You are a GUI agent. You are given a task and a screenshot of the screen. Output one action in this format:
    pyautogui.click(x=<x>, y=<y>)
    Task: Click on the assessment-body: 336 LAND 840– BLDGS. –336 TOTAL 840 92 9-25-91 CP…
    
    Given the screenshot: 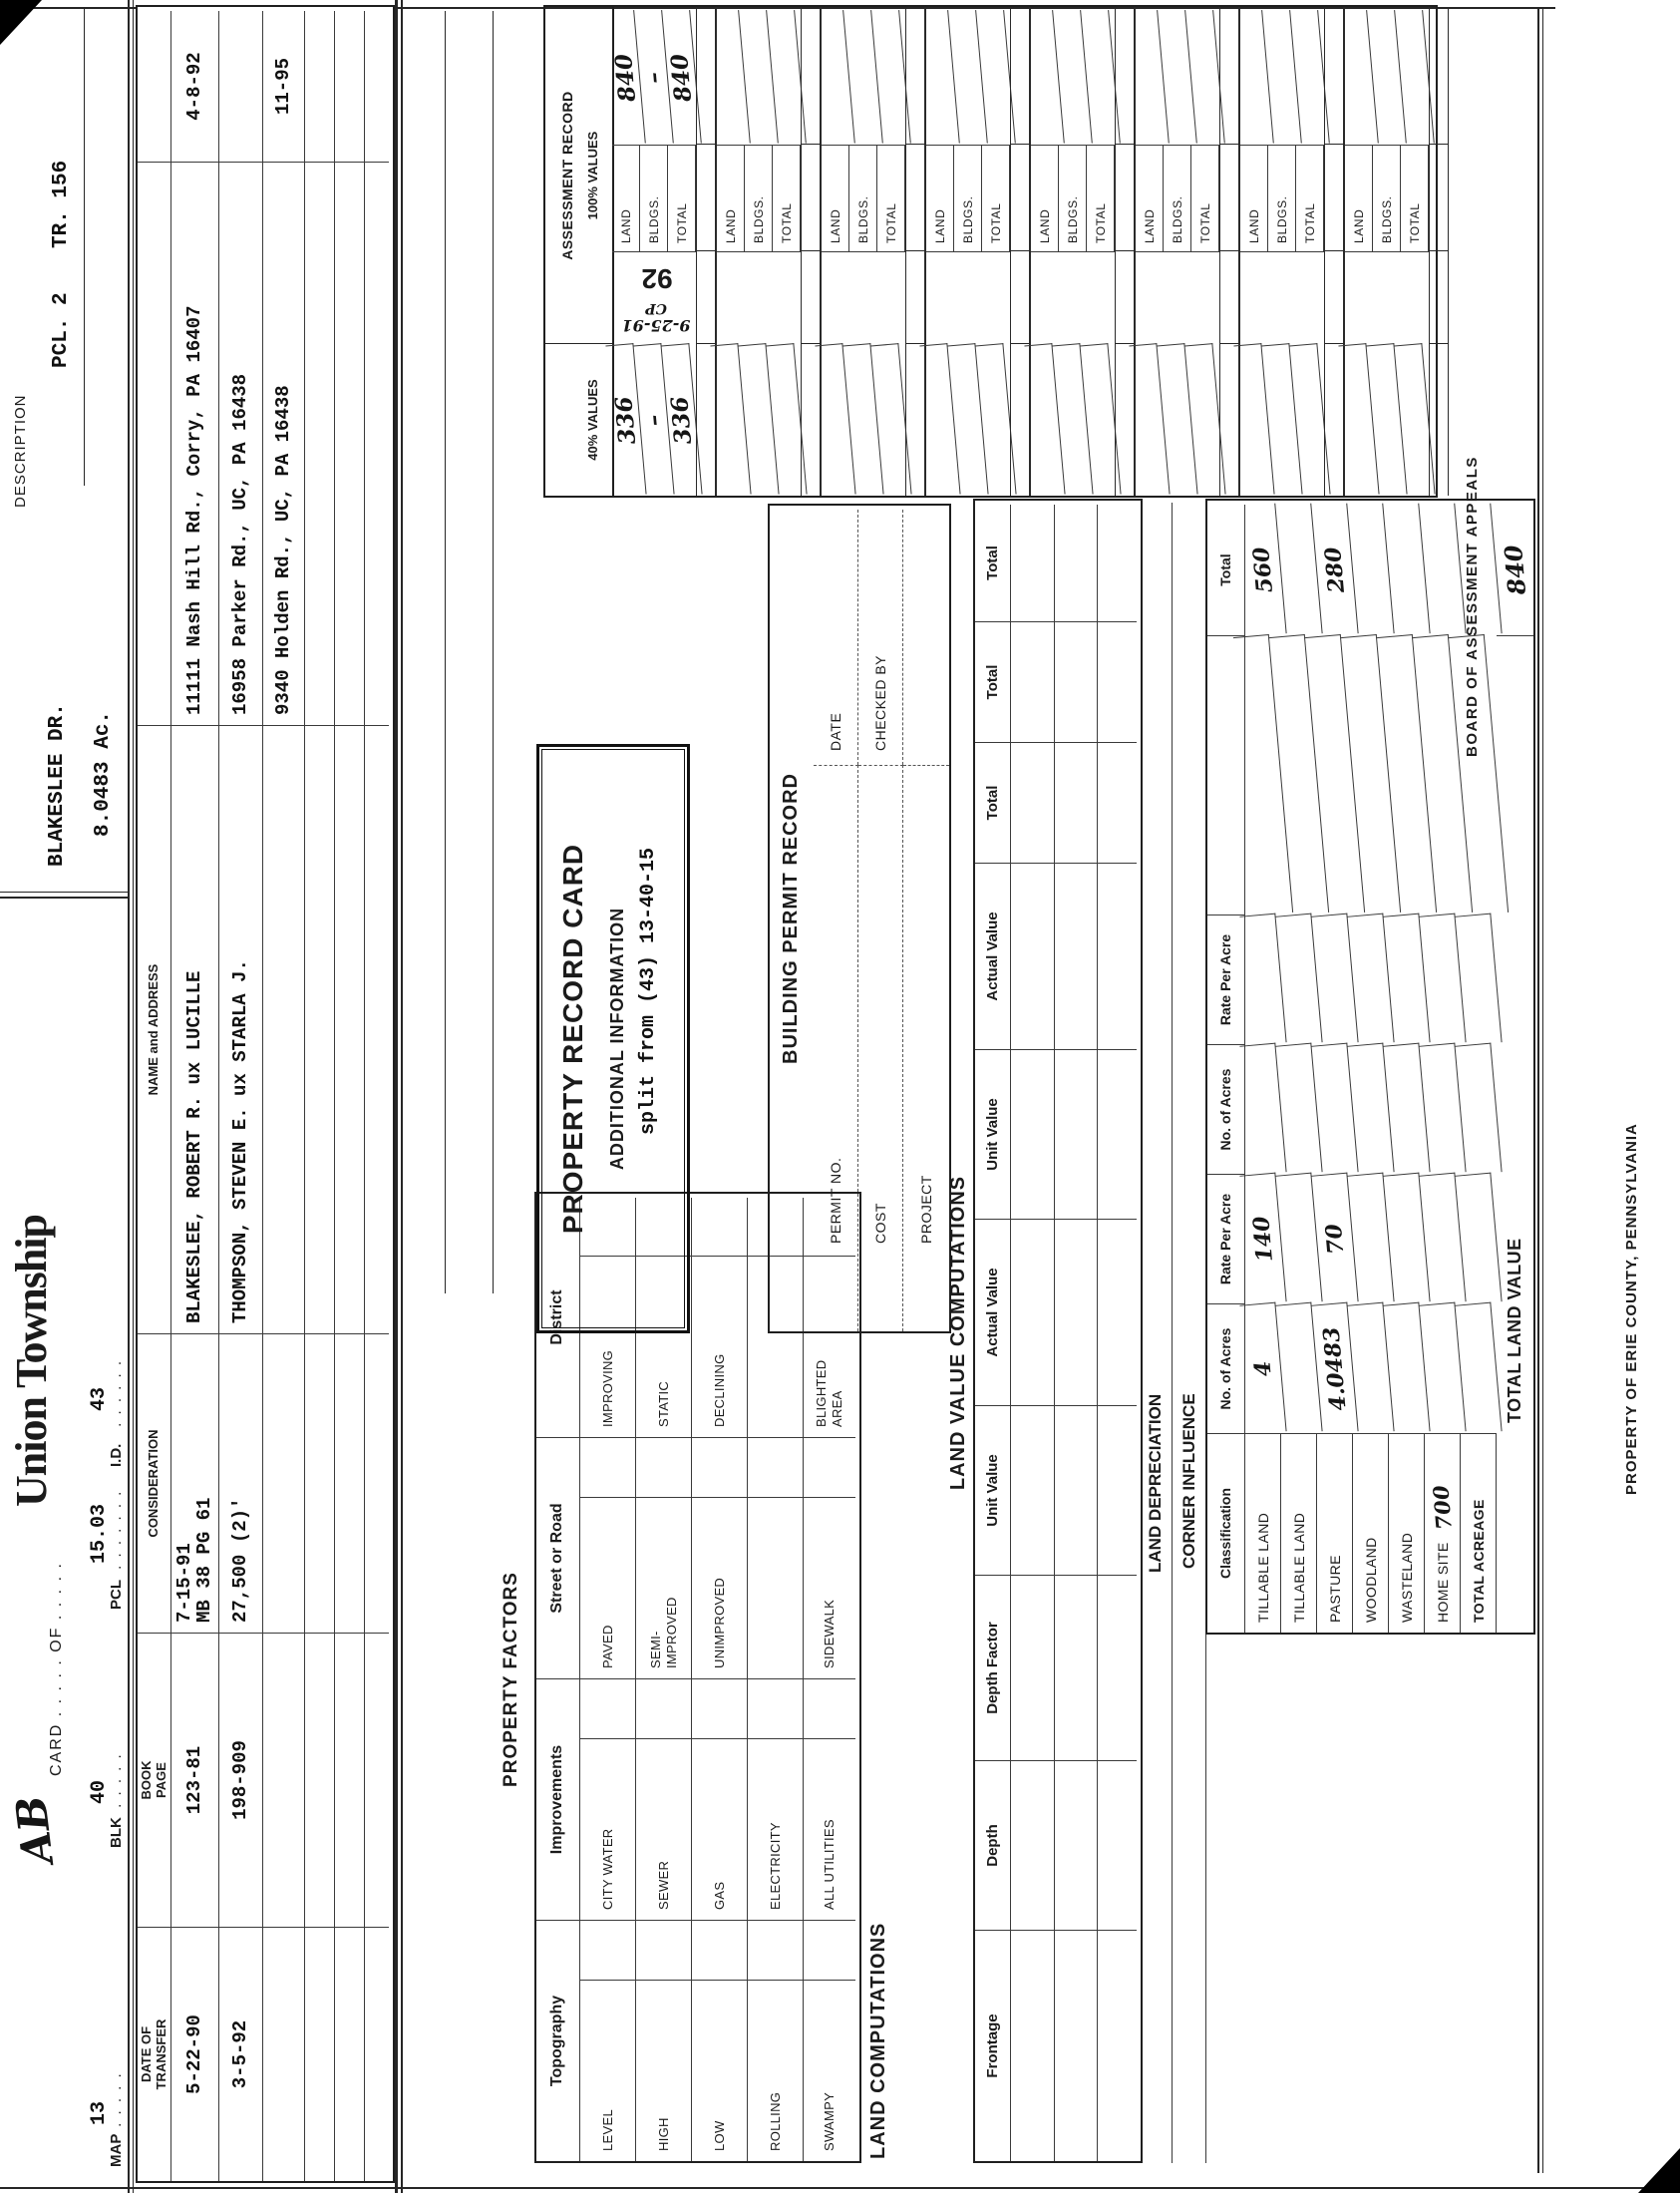 What is the action you would take?
    pyautogui.click(x=1027, y=252)
    